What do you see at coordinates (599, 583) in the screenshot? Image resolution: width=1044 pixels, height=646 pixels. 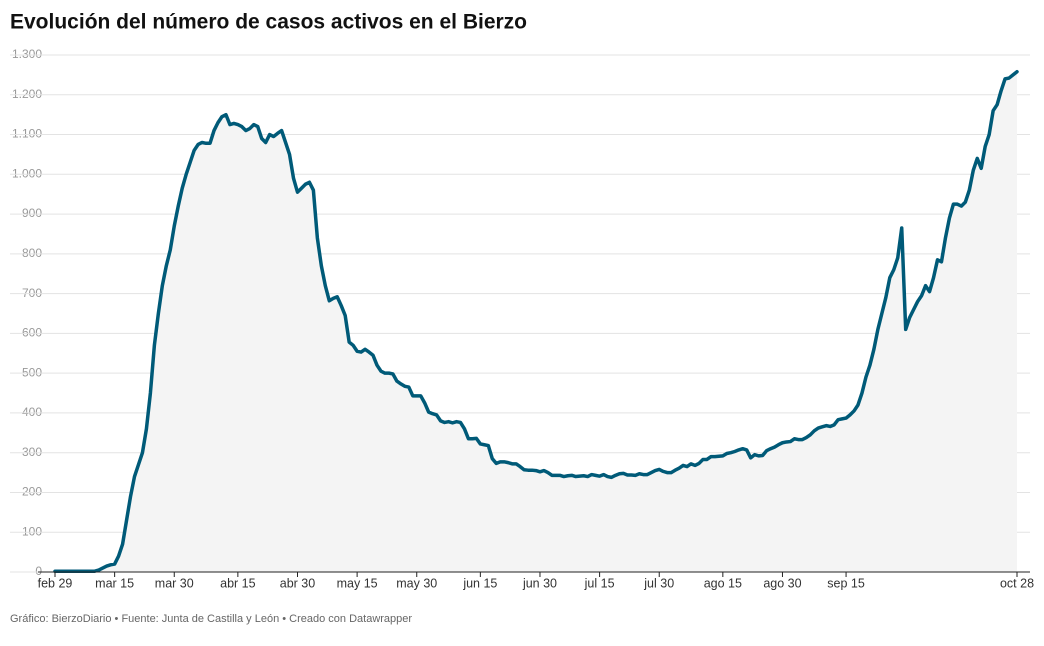 I see `x-tick-label: jul 15` at bounding box center [599, 583].